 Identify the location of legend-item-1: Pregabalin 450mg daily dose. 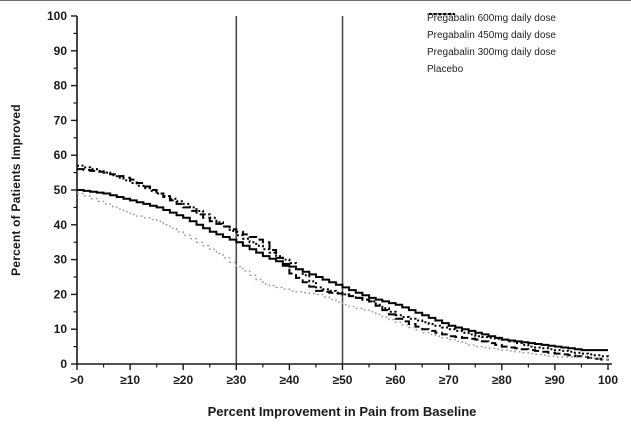
(491, 28).